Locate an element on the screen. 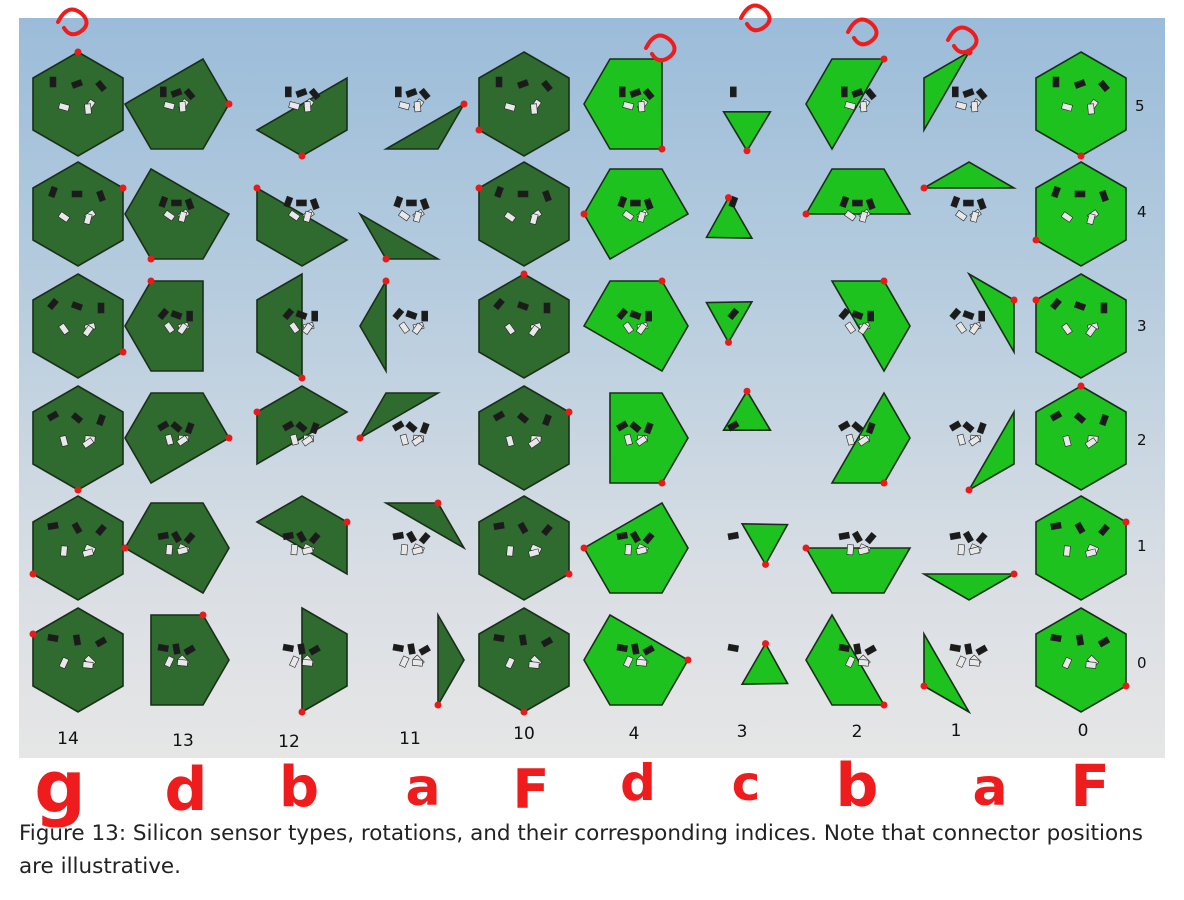 The width and height of the screenshot is (1184, 900). handwritten-letter: d is located at coordinates (638, 783).